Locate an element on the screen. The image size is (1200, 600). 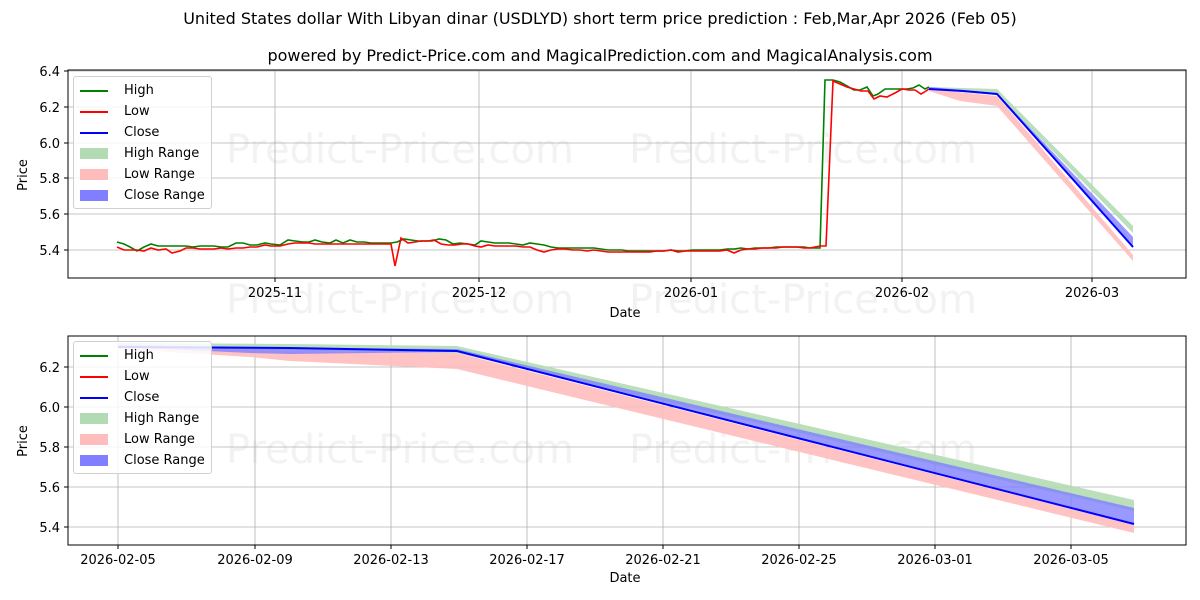
x-tick-label: 2026-02-13 is located at coordinates (391, 560).